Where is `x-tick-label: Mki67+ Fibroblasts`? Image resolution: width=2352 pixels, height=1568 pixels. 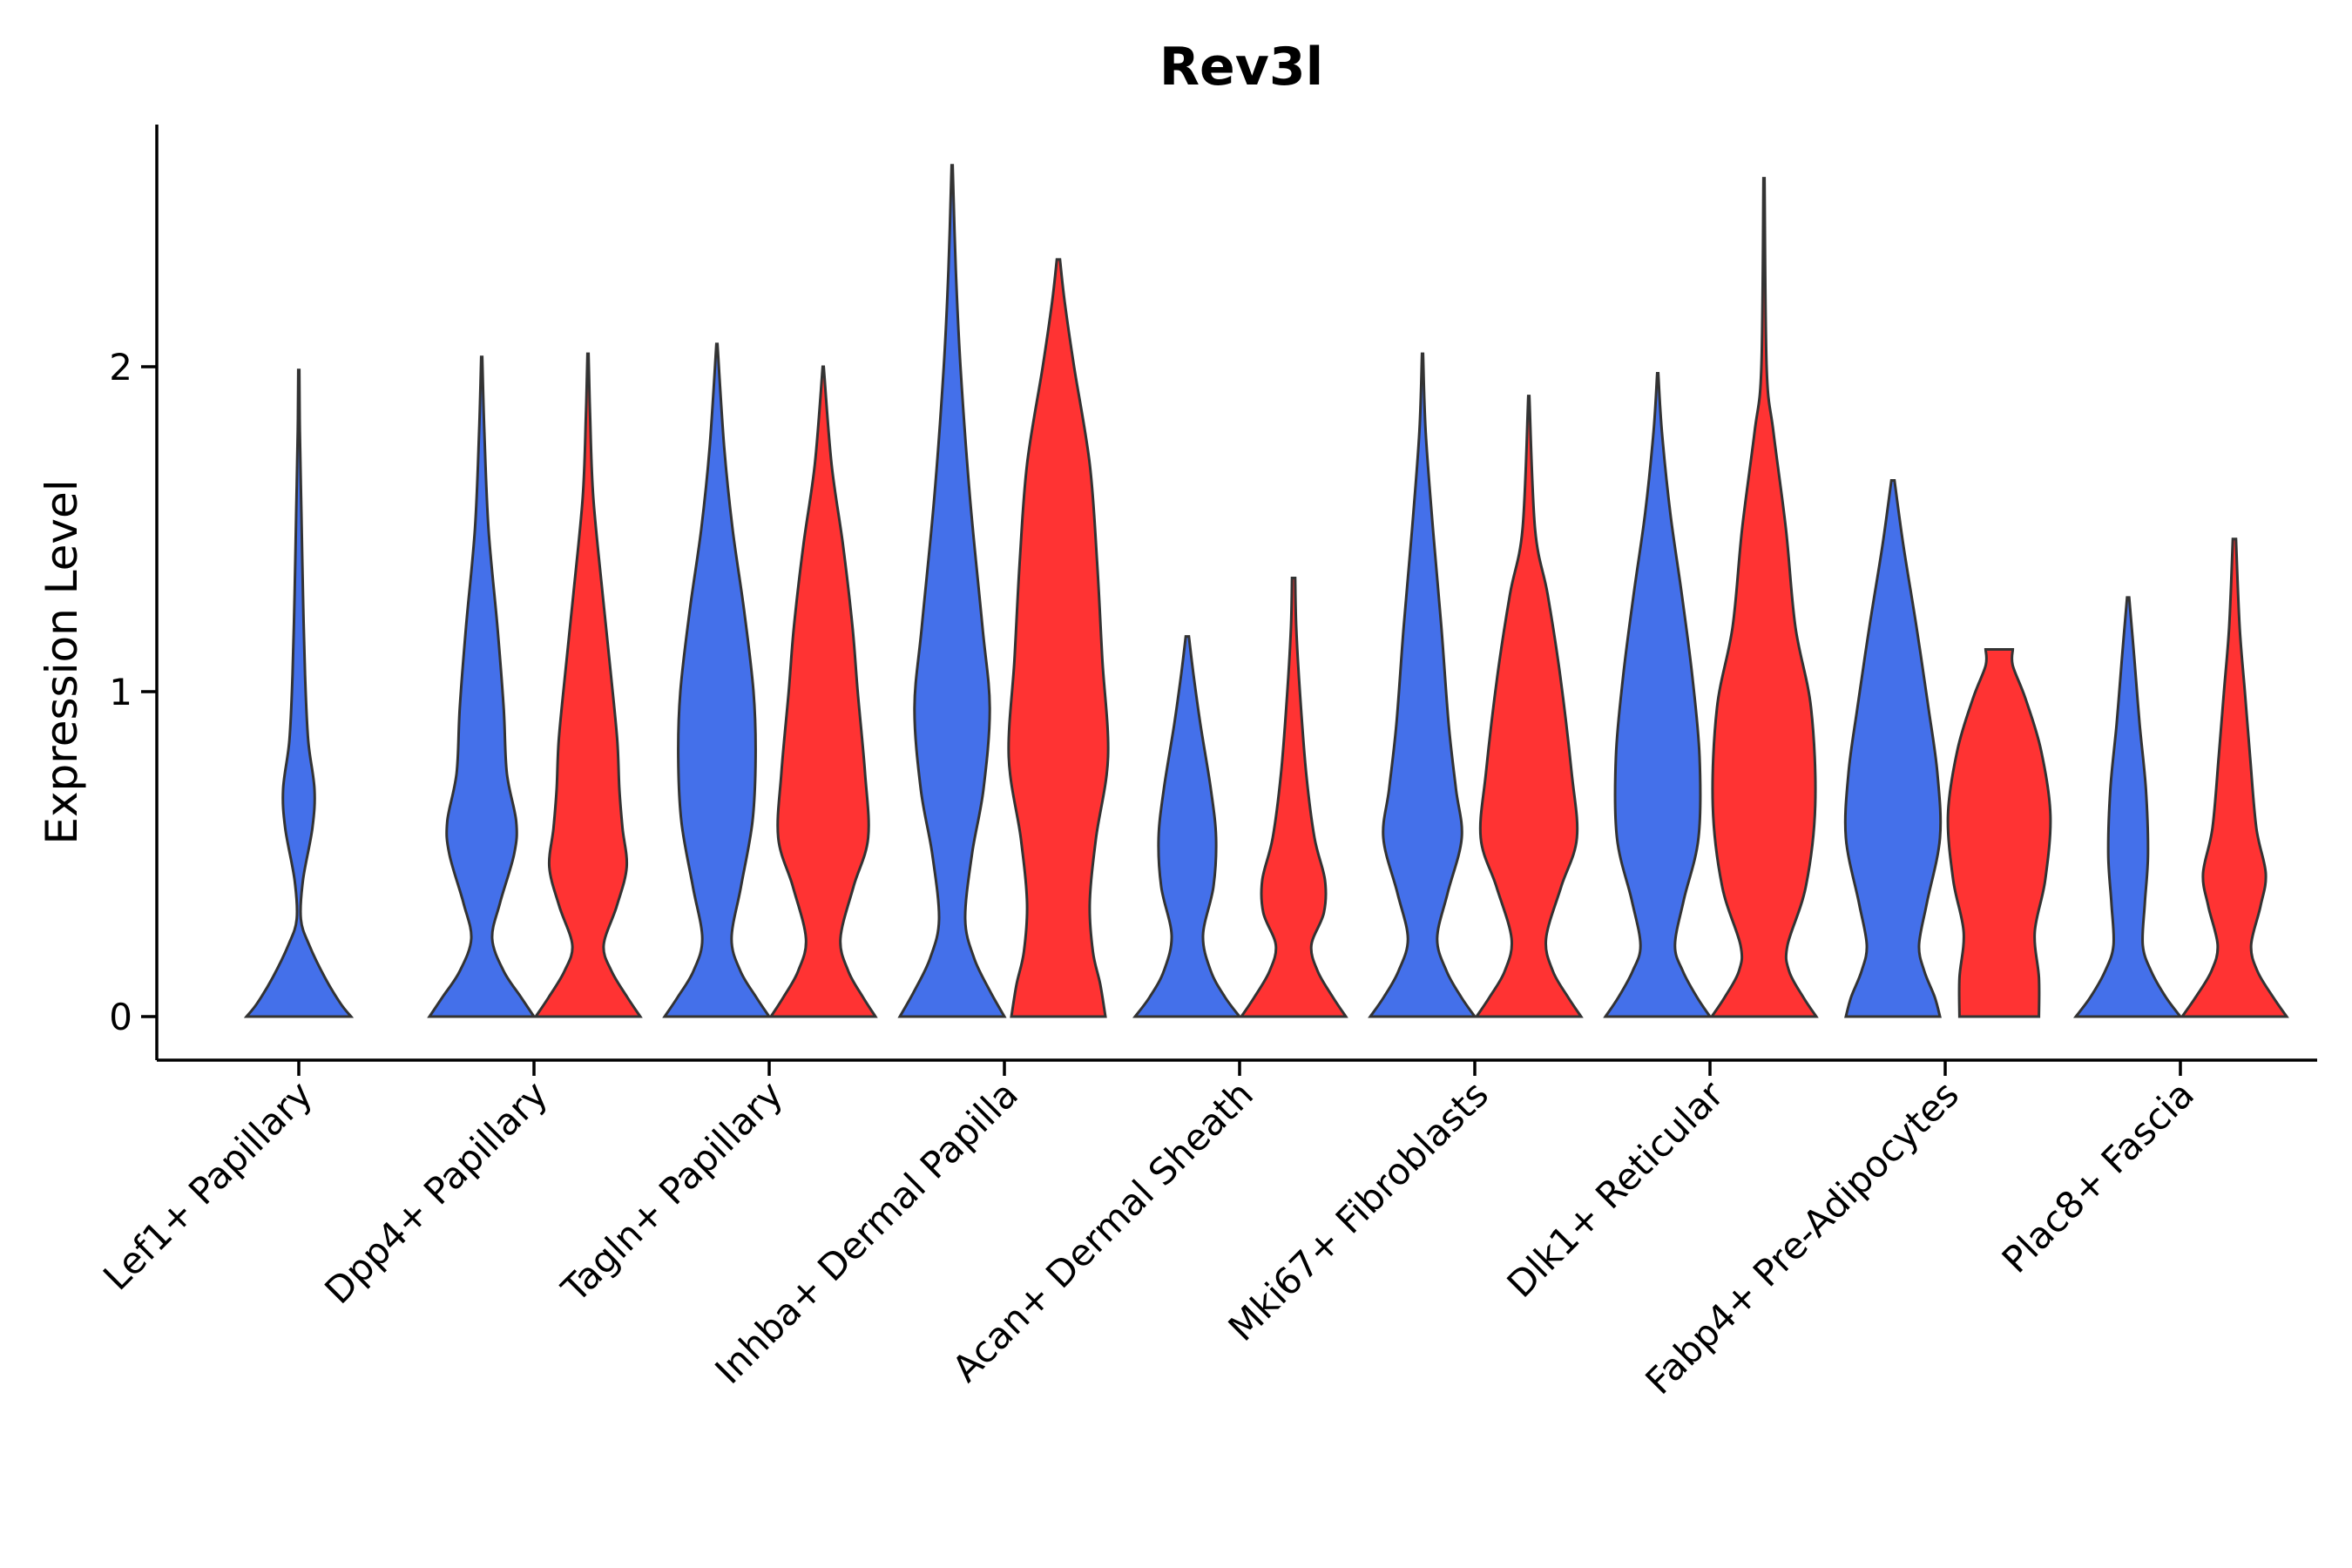 x-tick-label: Mki67+ Fibroblasts is located at coordinates (1359, 1210).